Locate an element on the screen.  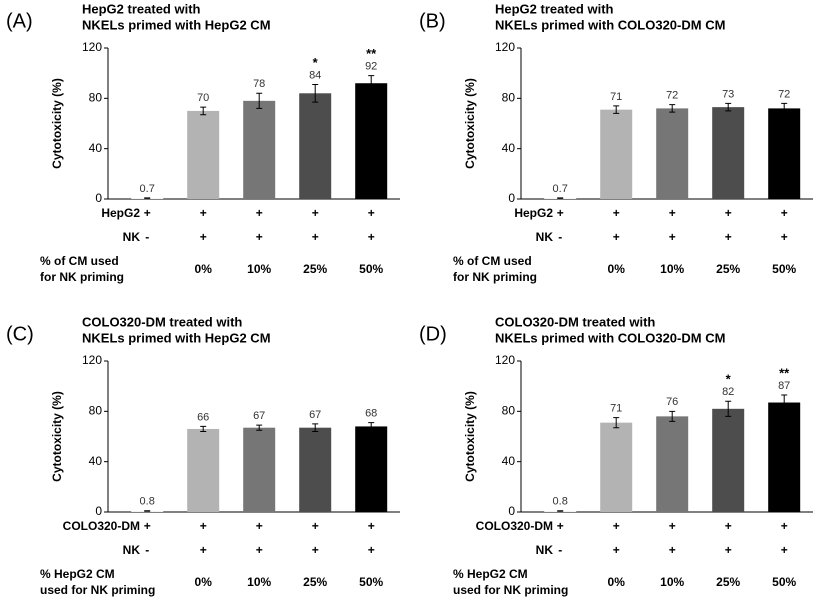
value-label: 67 is located at coordinates (259, 416).